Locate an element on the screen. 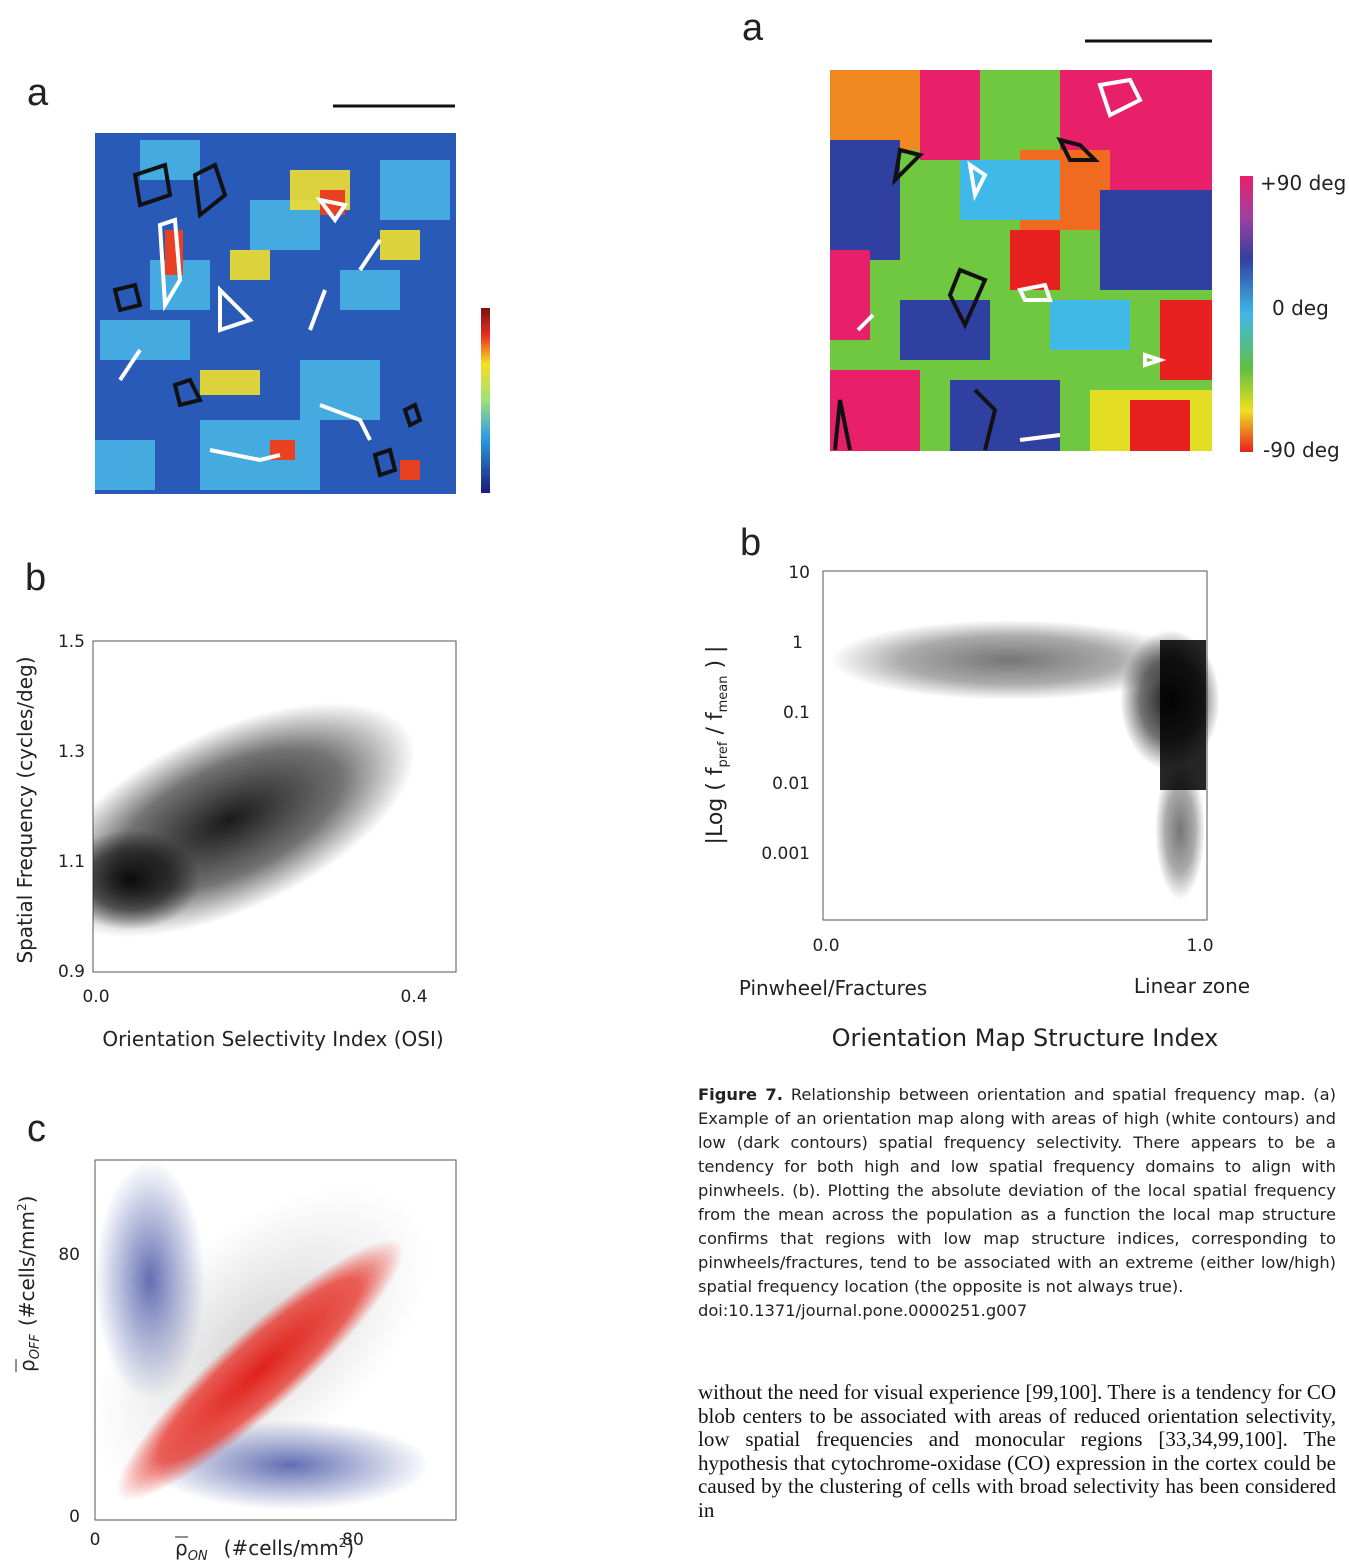  x-tick-label: 80 is located at coordinates (353, 1540).